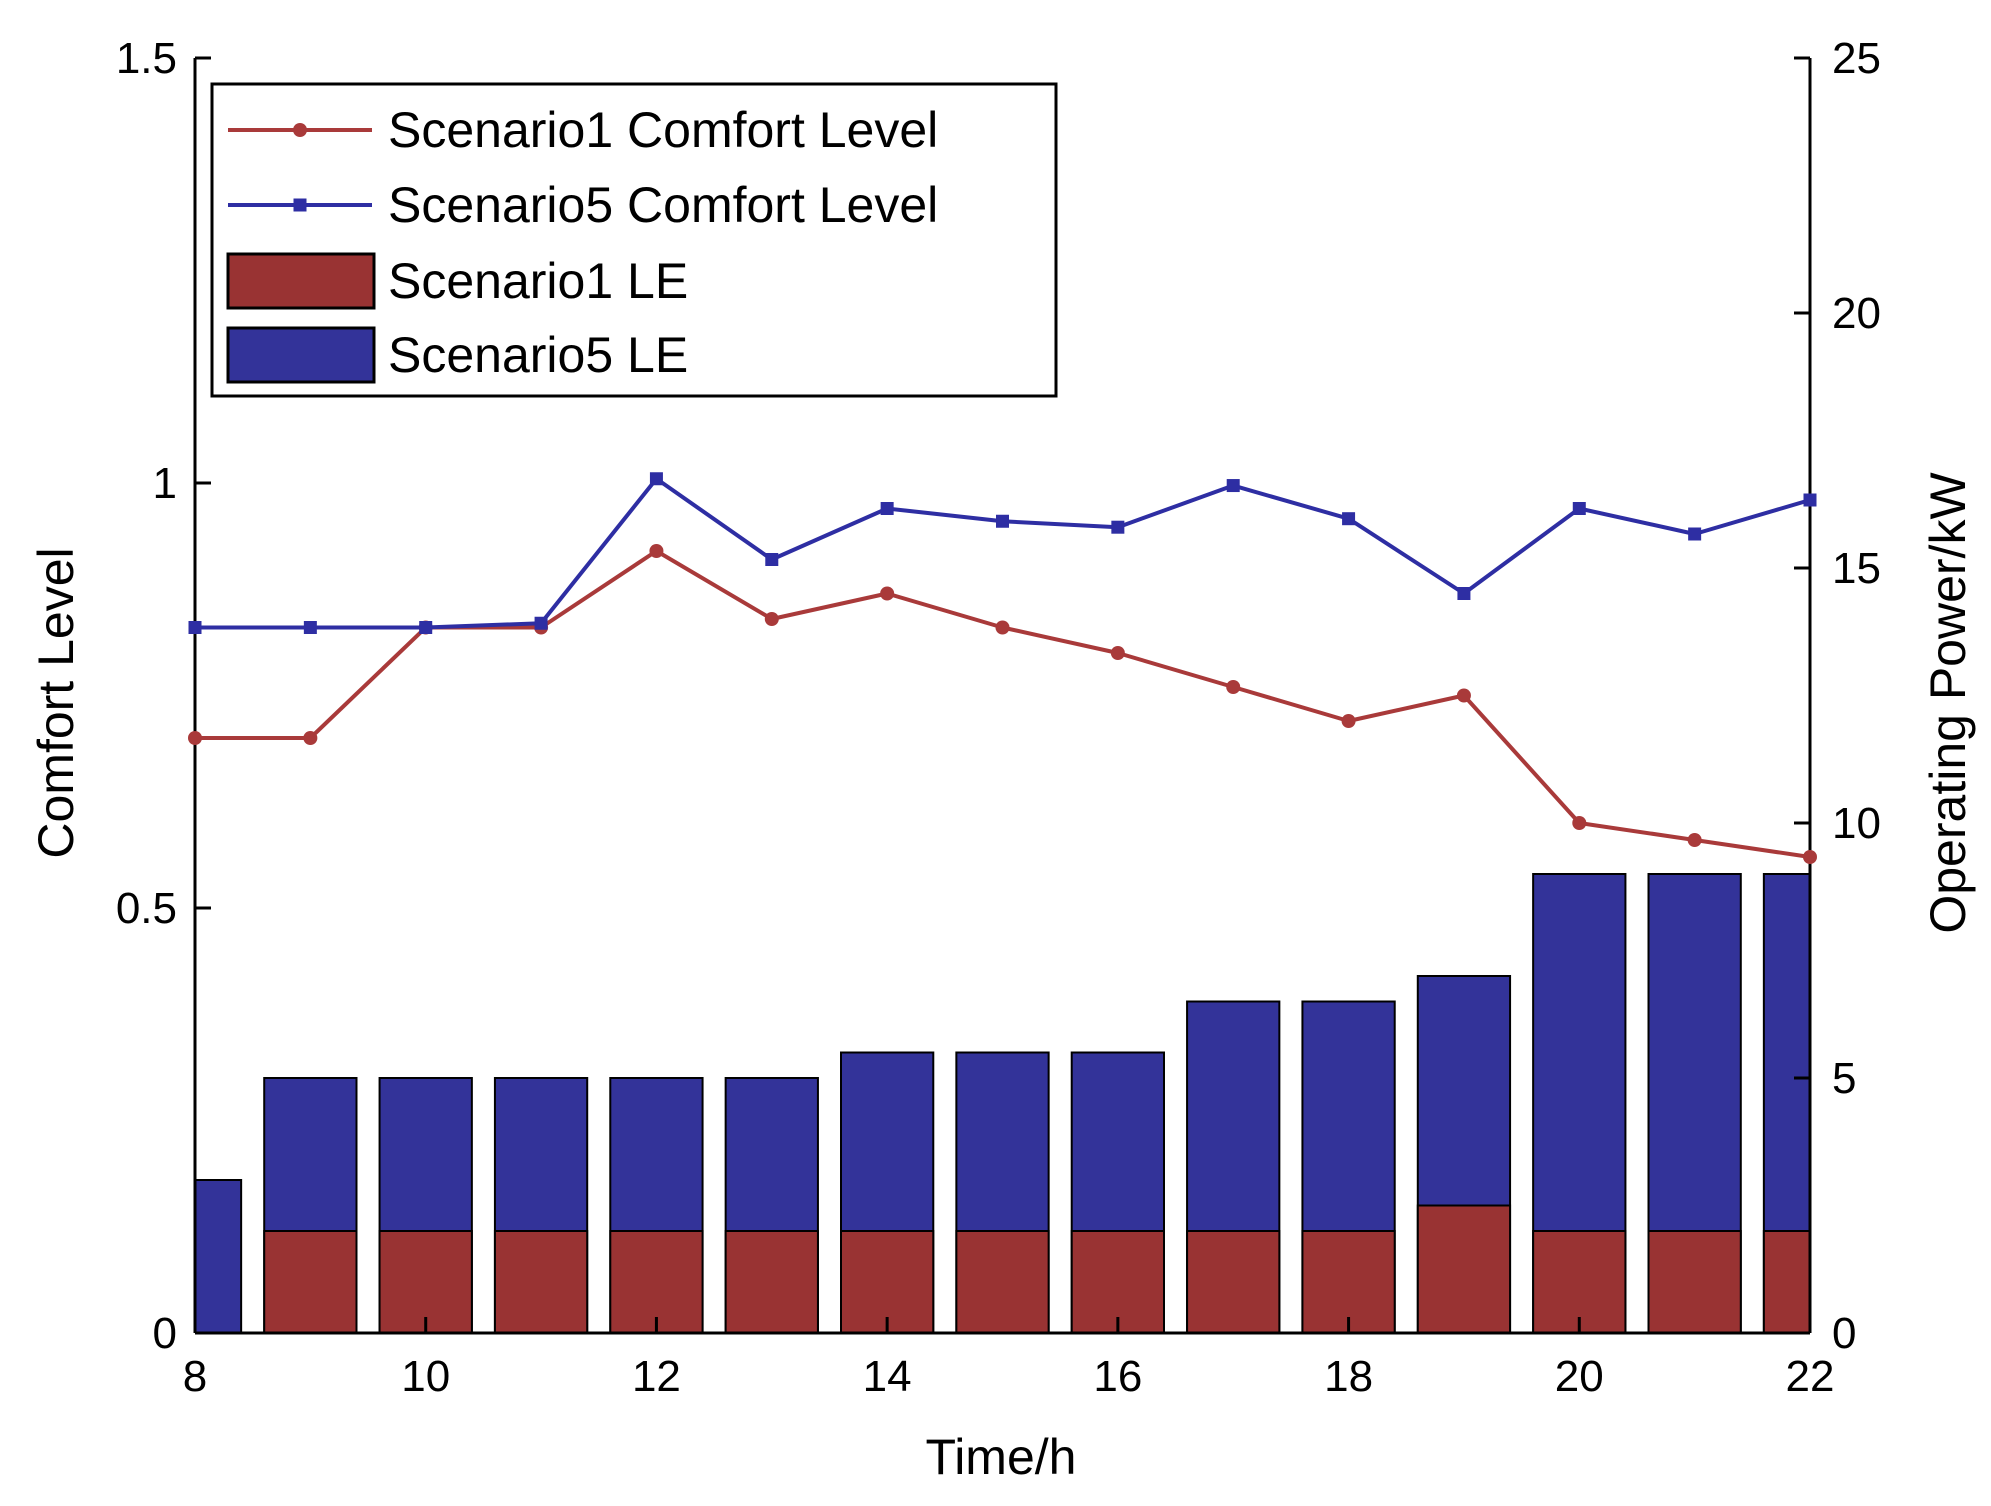  What do you see at coordinates (425, 1376) in the screenshot?
I see `x-tick-label-10: 10` at bounding box center [425, 1376].